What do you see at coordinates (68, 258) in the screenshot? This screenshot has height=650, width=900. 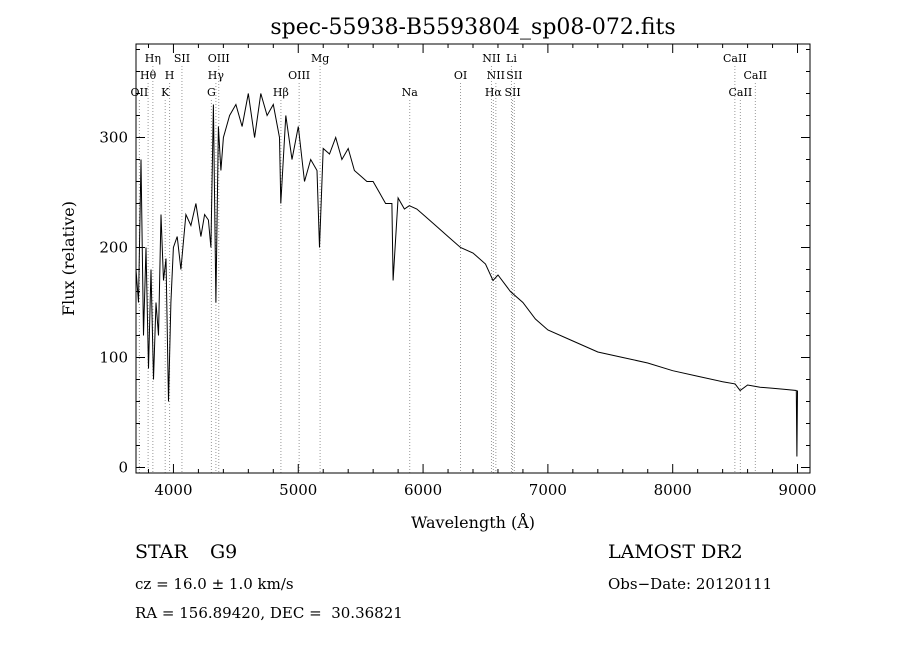 I see `y-axis-label: Flux (relative)` at bounding box center [68, 258].